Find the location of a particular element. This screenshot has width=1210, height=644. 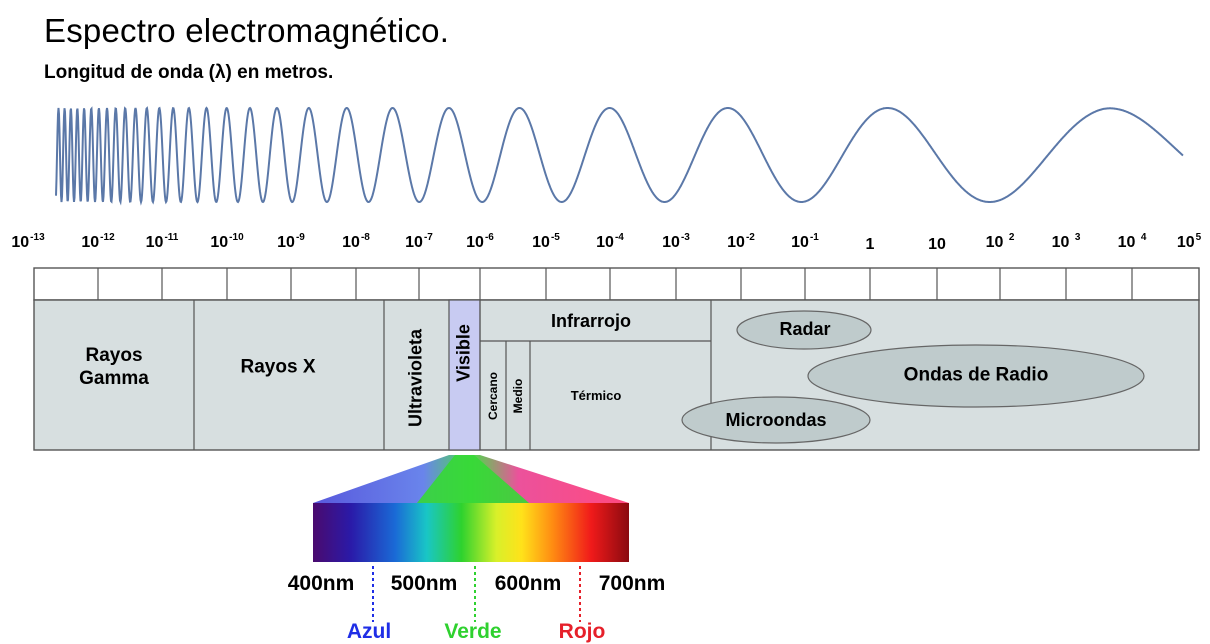

radar-ellipse is located at coordinates (804, 330).